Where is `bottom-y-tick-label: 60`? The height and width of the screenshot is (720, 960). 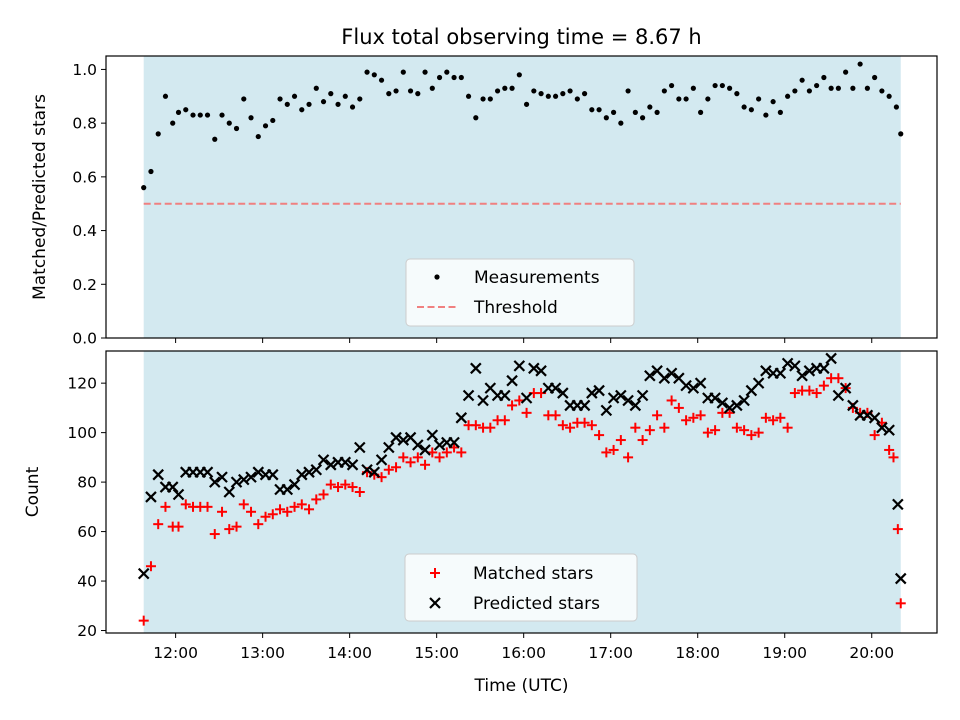
bottom-y-tick-label: 60 is located at coordinates (87, 532).